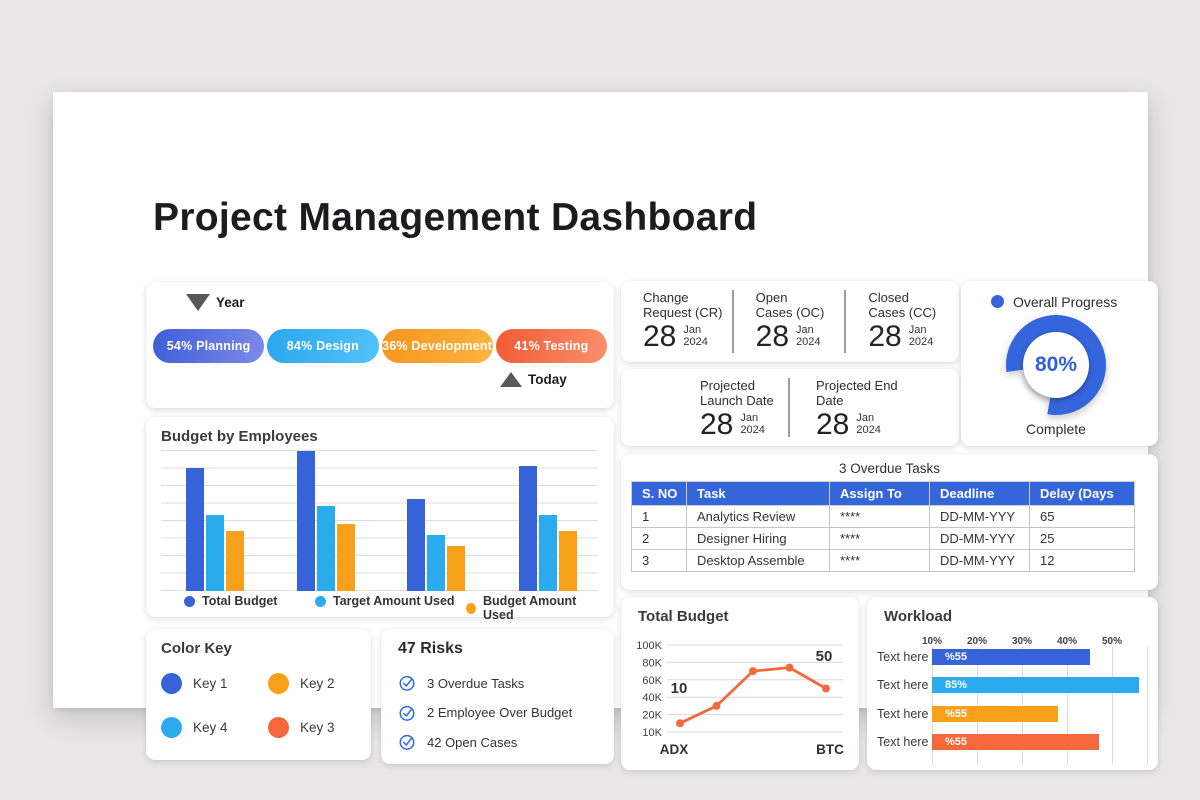 This screenshot has height=800, width=1200. What do you see at coordinates (677, 321) in the screenshot?
I see `date-stat-cell: Change Request (CR) 28 Jan 2024` at bounding box center [677, 321].